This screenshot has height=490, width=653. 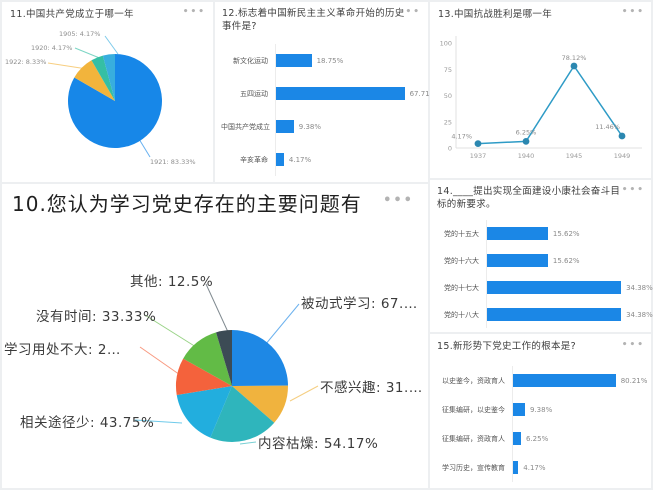 I want to click on chart-title: 11.中国共产党成立于哪一年, so click(x=72, y=14).